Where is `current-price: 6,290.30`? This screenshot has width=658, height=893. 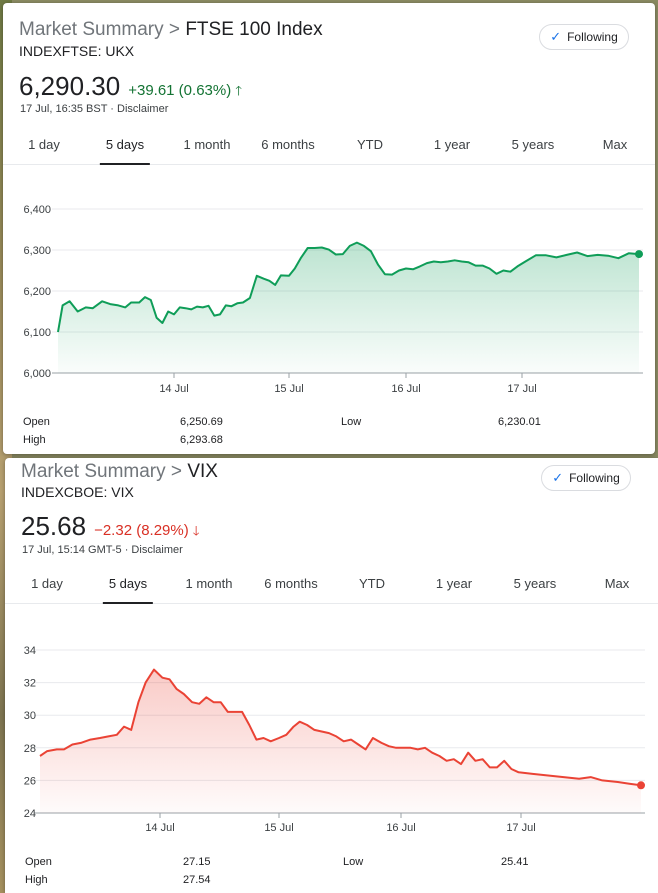 current-price: 6,290.30 is located at coordinates (70, 86).